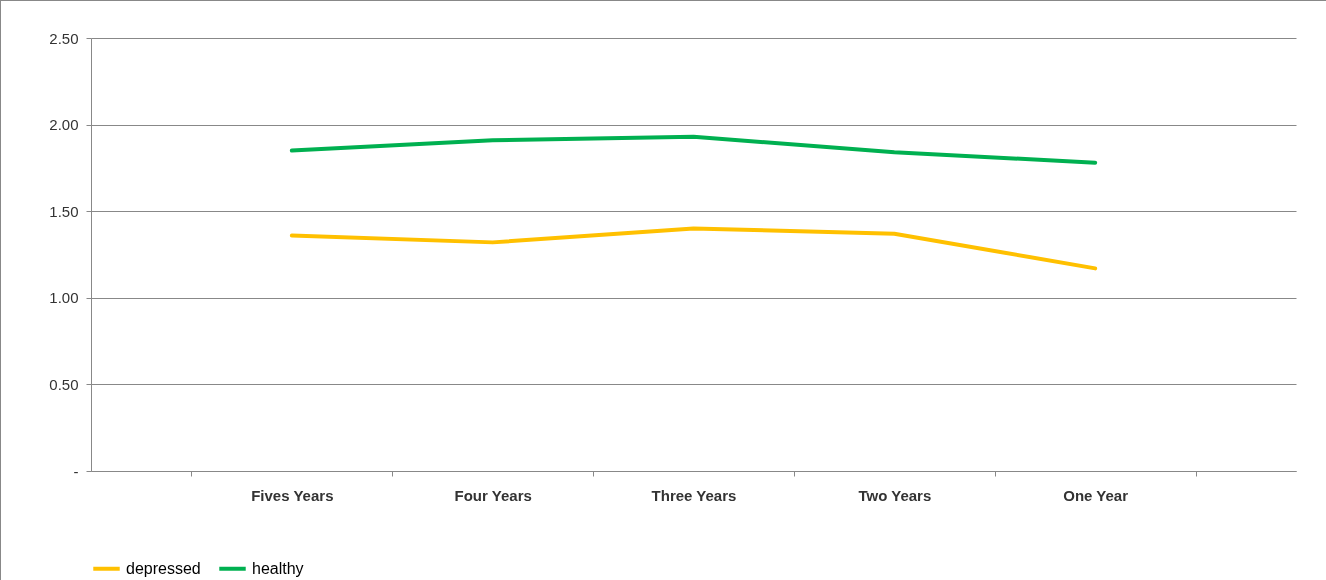  Describe the element at coordinates (64, 38) in the screenshot. I see `y-tick-label: 2.50` at that location.